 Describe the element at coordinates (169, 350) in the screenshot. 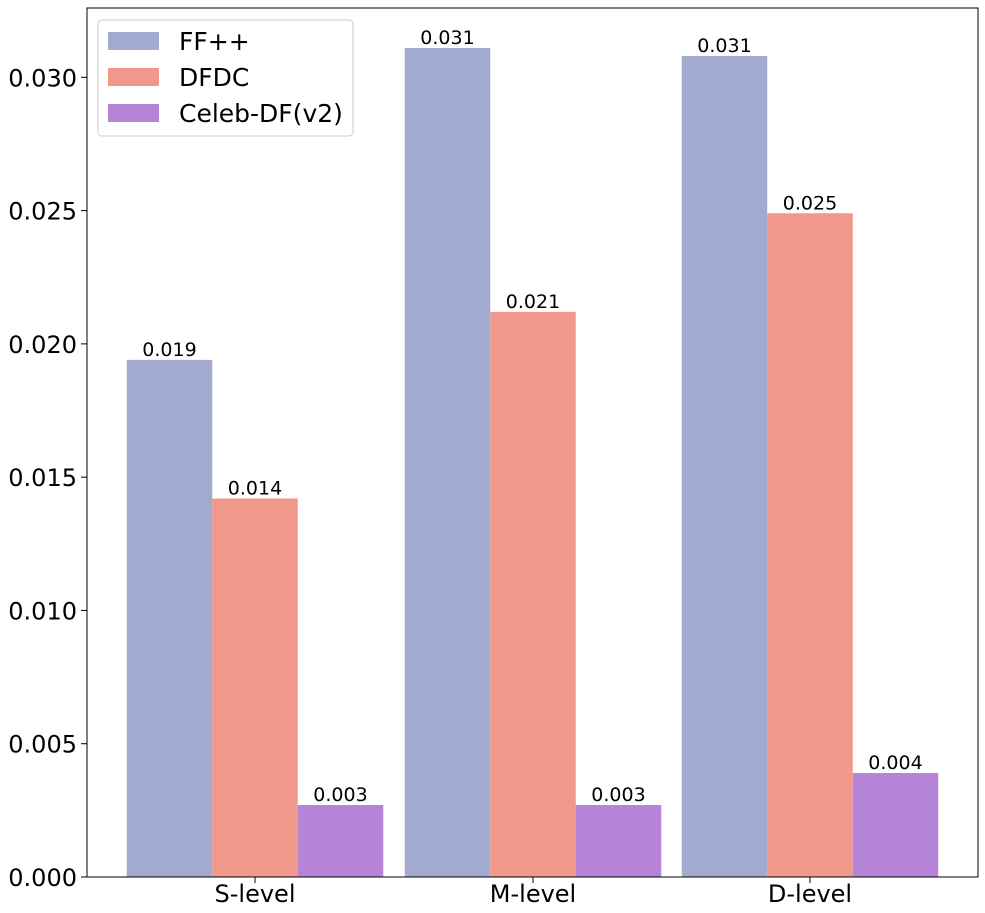

I see `bar-value-label: 0.019` at that location.